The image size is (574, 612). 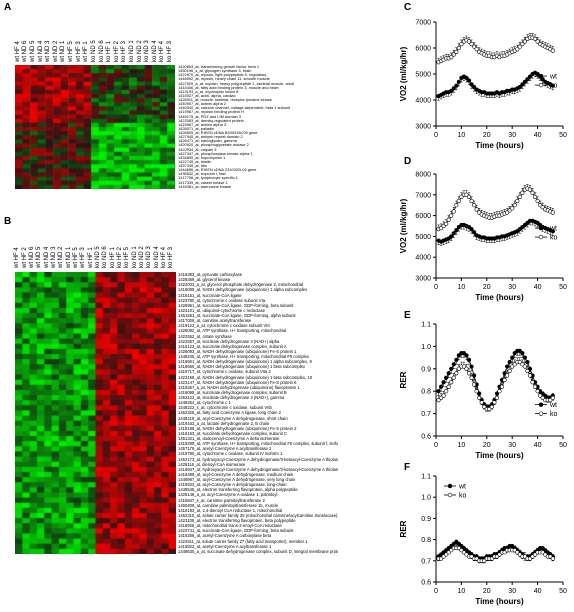 What do you see at coordinates (213, 145) in the screenshot?
I see `gene-label: 1420920_at, phosphoglycerate mutase 2` at bounding box center [213, 145].